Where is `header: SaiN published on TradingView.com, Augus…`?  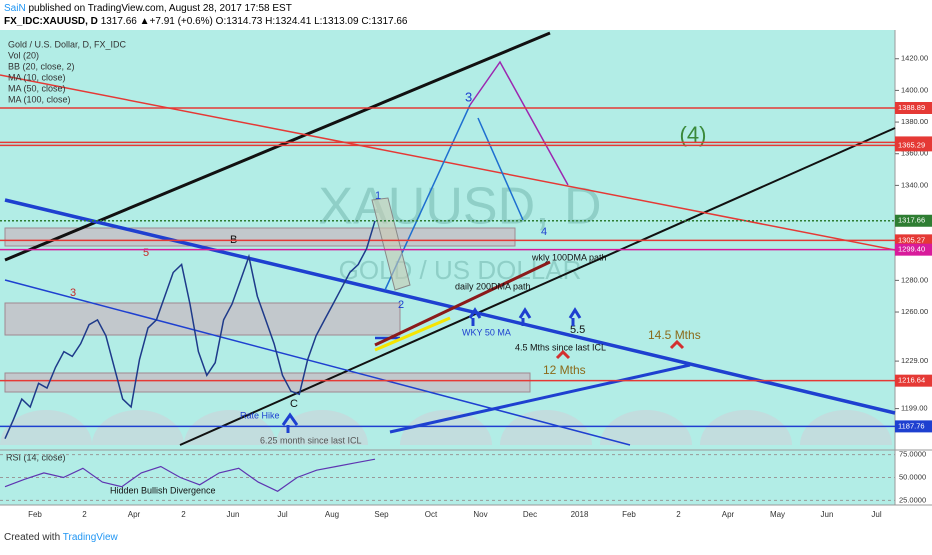
header: SaiN published on TradingView.com, Augus… is located at coordinates (148, 8).